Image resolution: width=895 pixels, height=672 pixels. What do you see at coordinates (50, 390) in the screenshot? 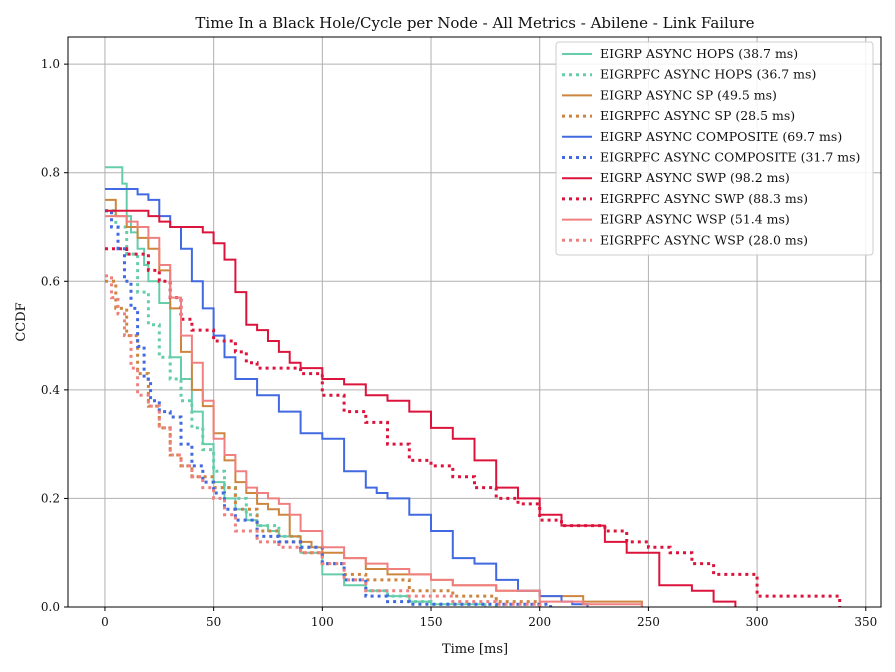
I see `y-tick-label: 0.4` at bounding box center [50, 390].